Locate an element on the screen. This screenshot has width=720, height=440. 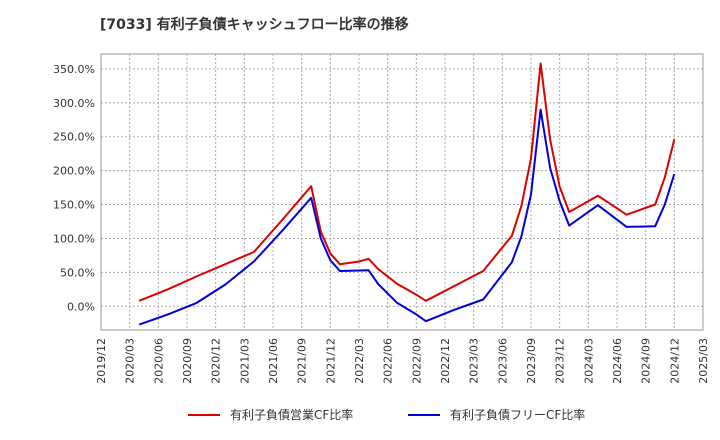
x-tick-label: 2024/03 is located at coordinates (588, 361).